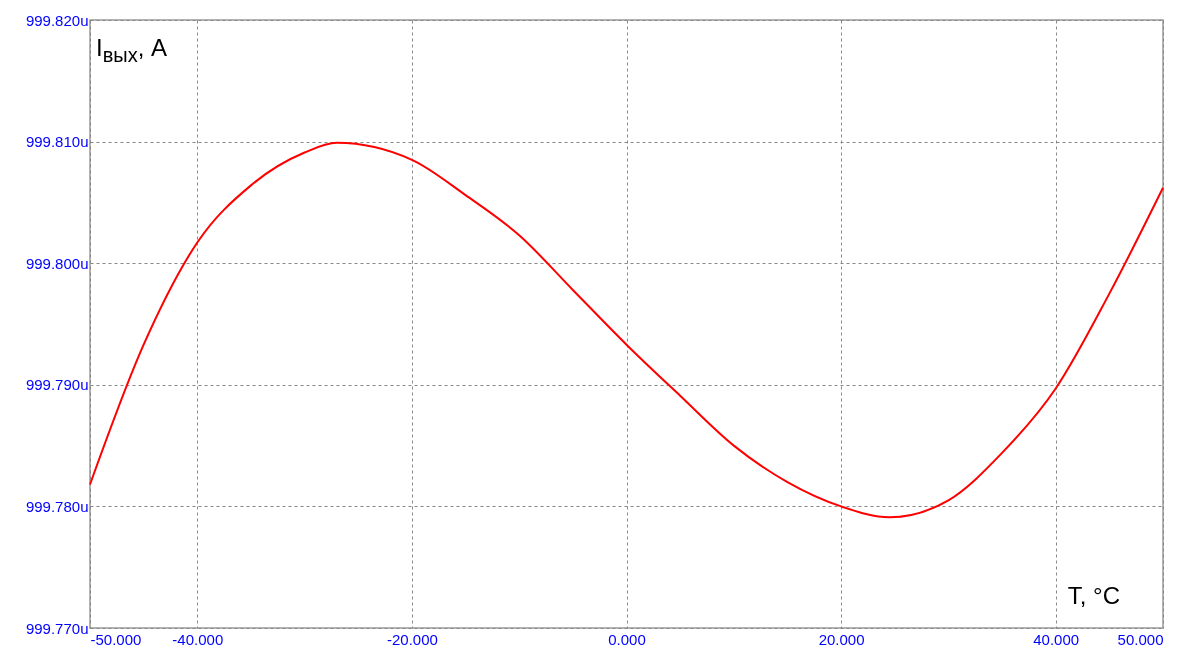 The image size is (1202, 648). What do you see at coordinates (132, 50) in the screenshot?
I see `y-axis-title: I$_{вых}$, A` at bounding box center [132, 50].